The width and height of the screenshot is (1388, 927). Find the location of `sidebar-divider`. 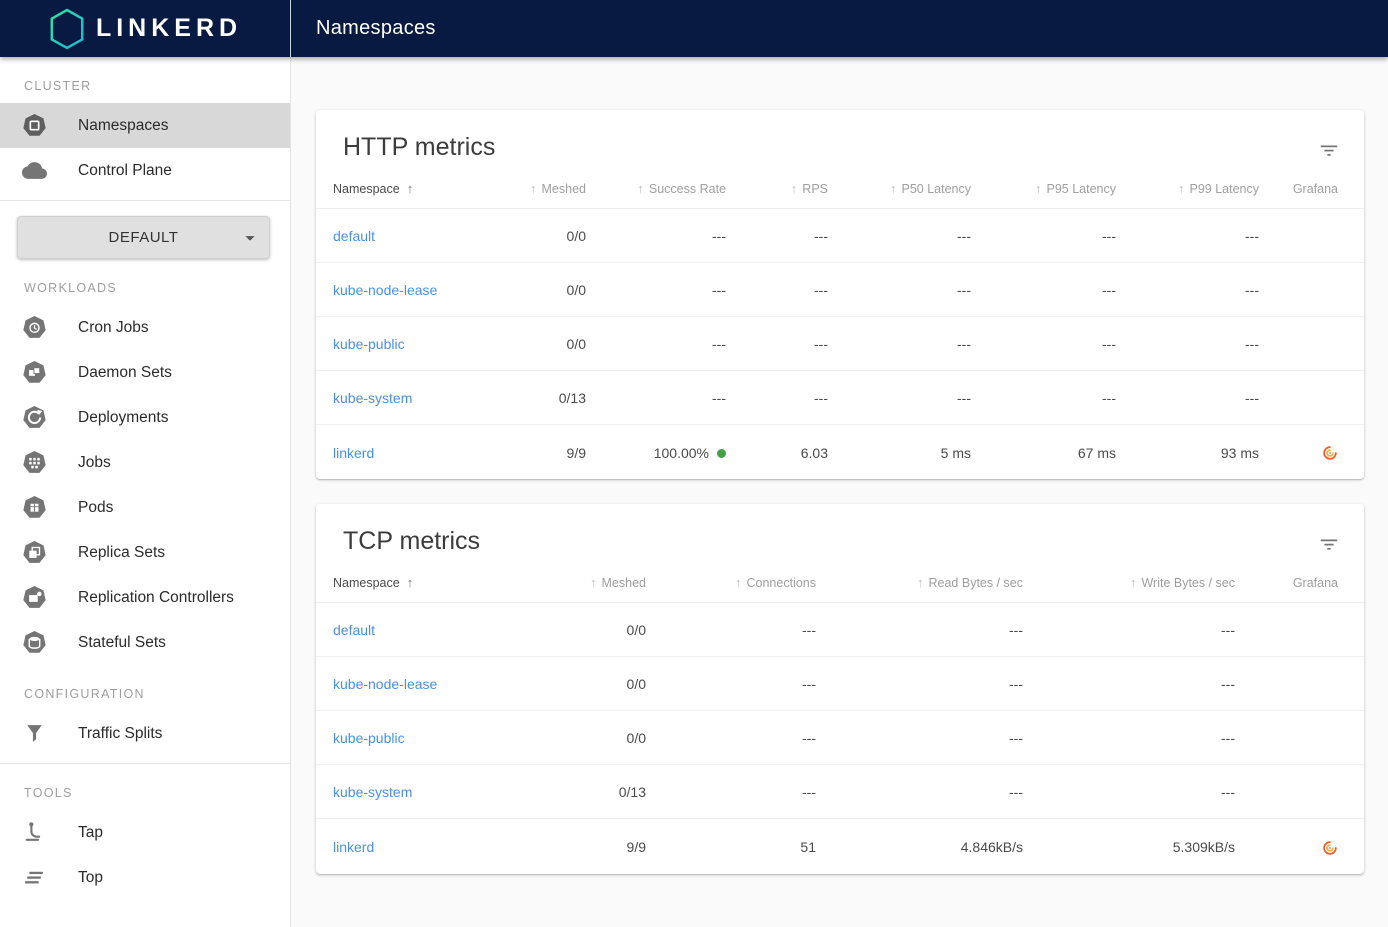

sidebar-divider is located at coordinates (145, 763).